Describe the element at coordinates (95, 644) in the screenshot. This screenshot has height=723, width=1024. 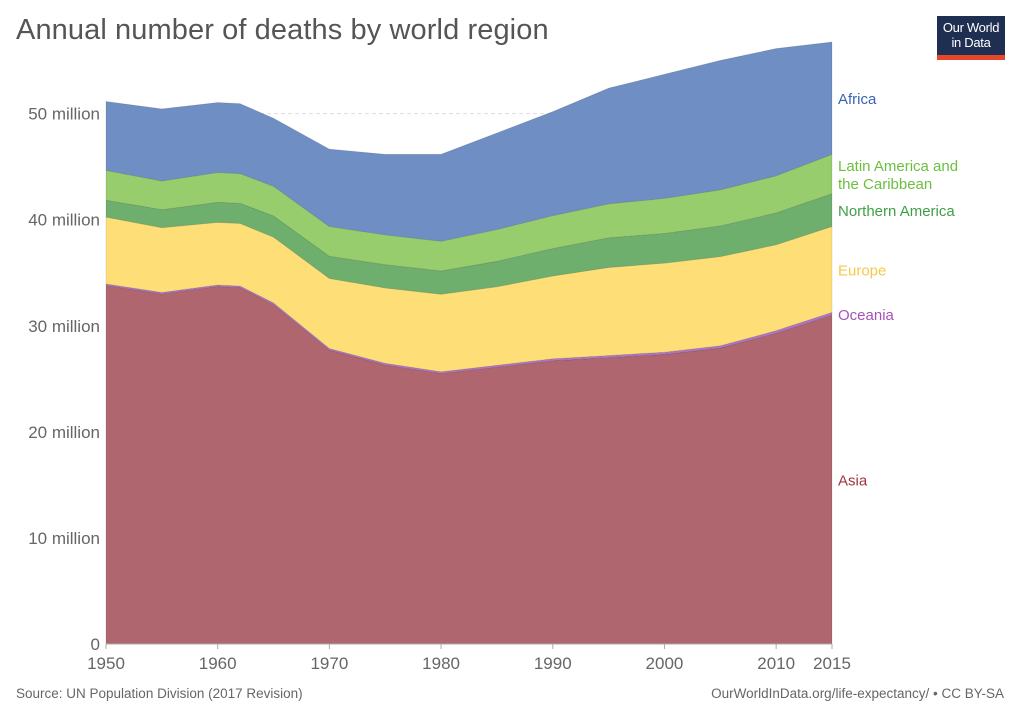
I see `y-tick-label-0: 0` at that location.